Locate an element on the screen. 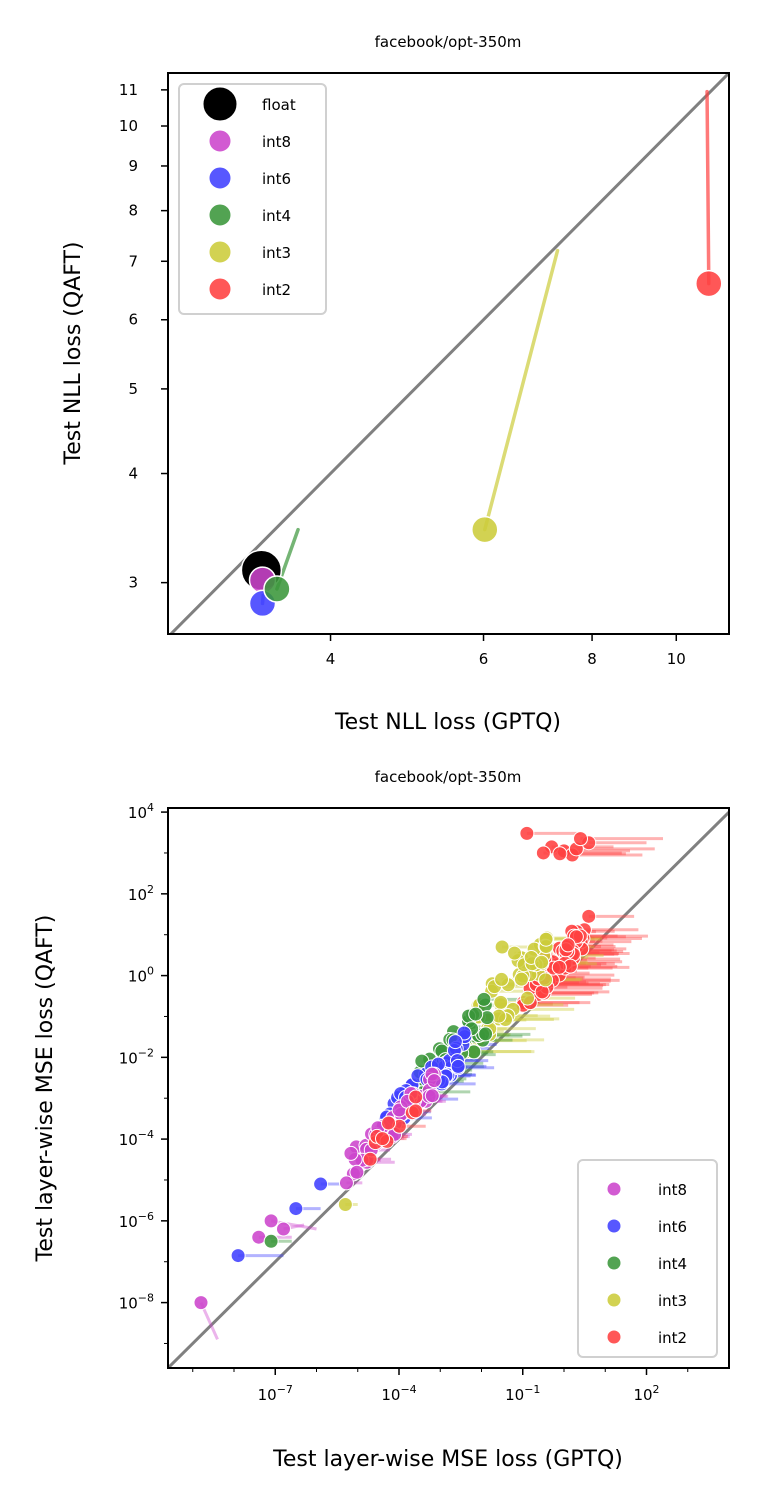  y-tick-label: 6 is located at coordinates (133, 320).